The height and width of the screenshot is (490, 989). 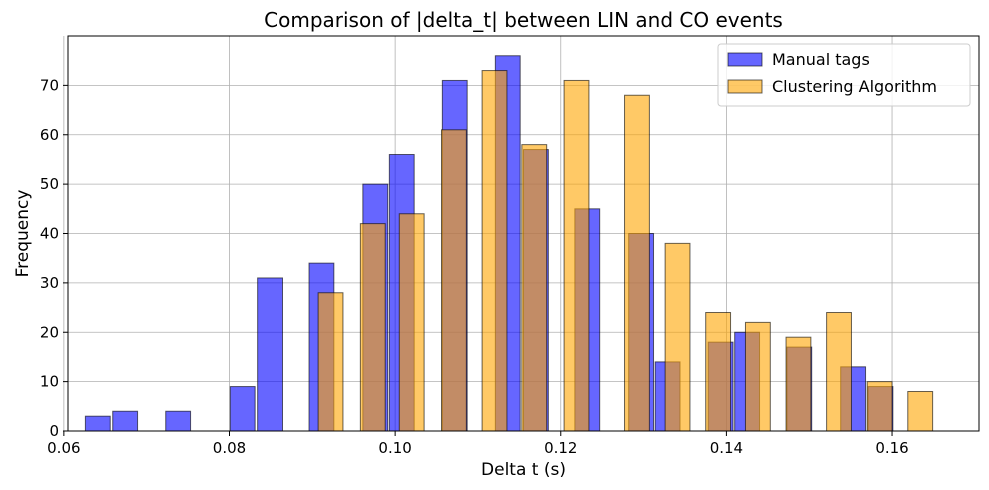 What do you see at coordinates (394, 448) in the screenshot?
I see `x-tick-label: 0.10` at bounding box center [394, 448].